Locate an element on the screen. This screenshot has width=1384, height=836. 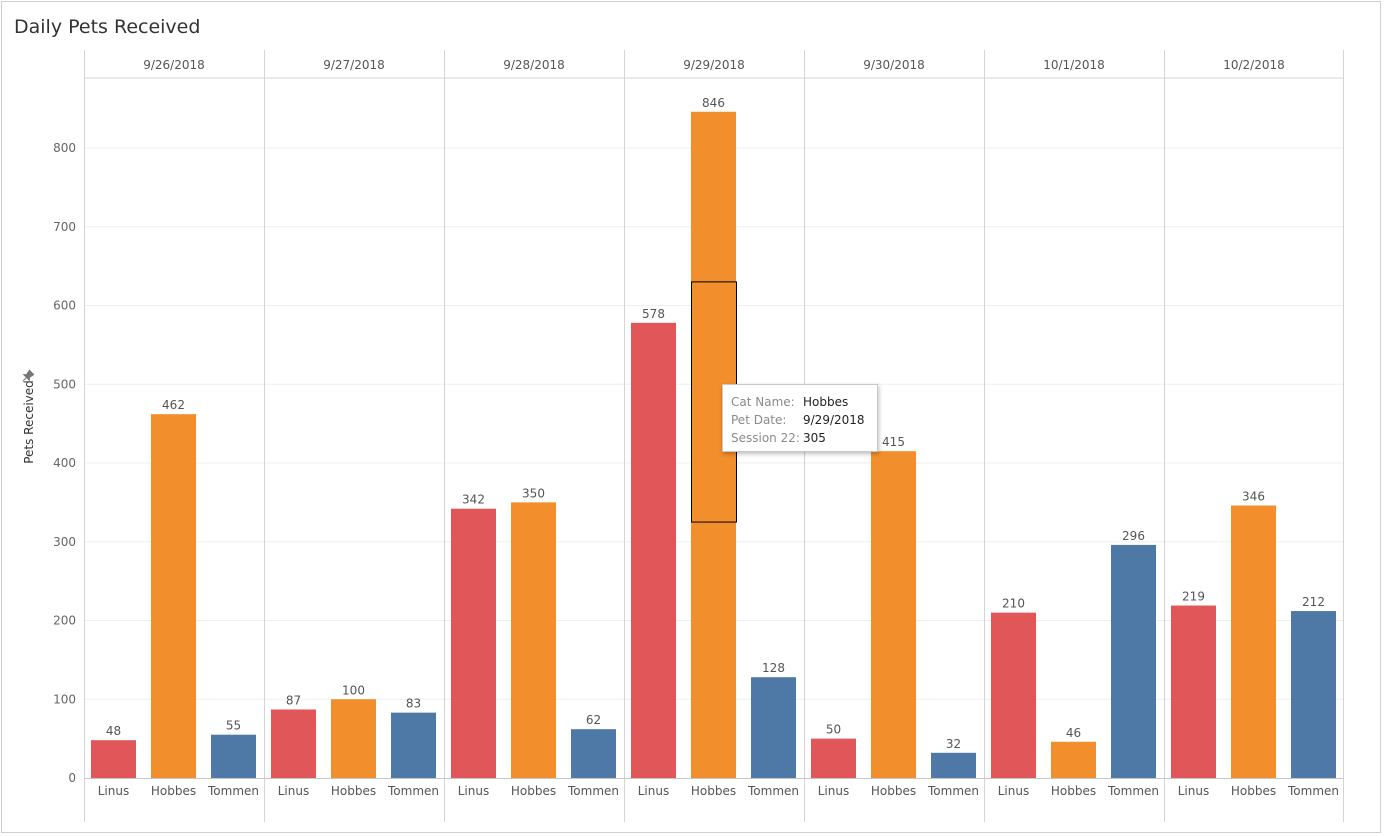
date-header-0: 9/26/2018 is located at coordinates (174, 65).